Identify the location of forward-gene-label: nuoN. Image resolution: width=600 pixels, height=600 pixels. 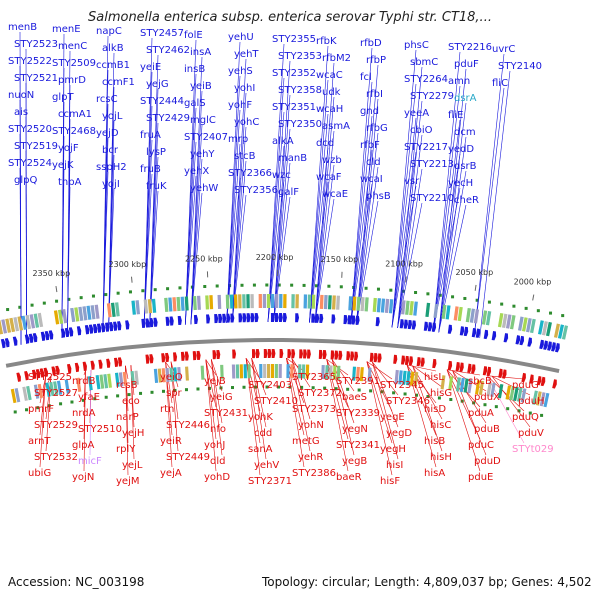
(21, 95).